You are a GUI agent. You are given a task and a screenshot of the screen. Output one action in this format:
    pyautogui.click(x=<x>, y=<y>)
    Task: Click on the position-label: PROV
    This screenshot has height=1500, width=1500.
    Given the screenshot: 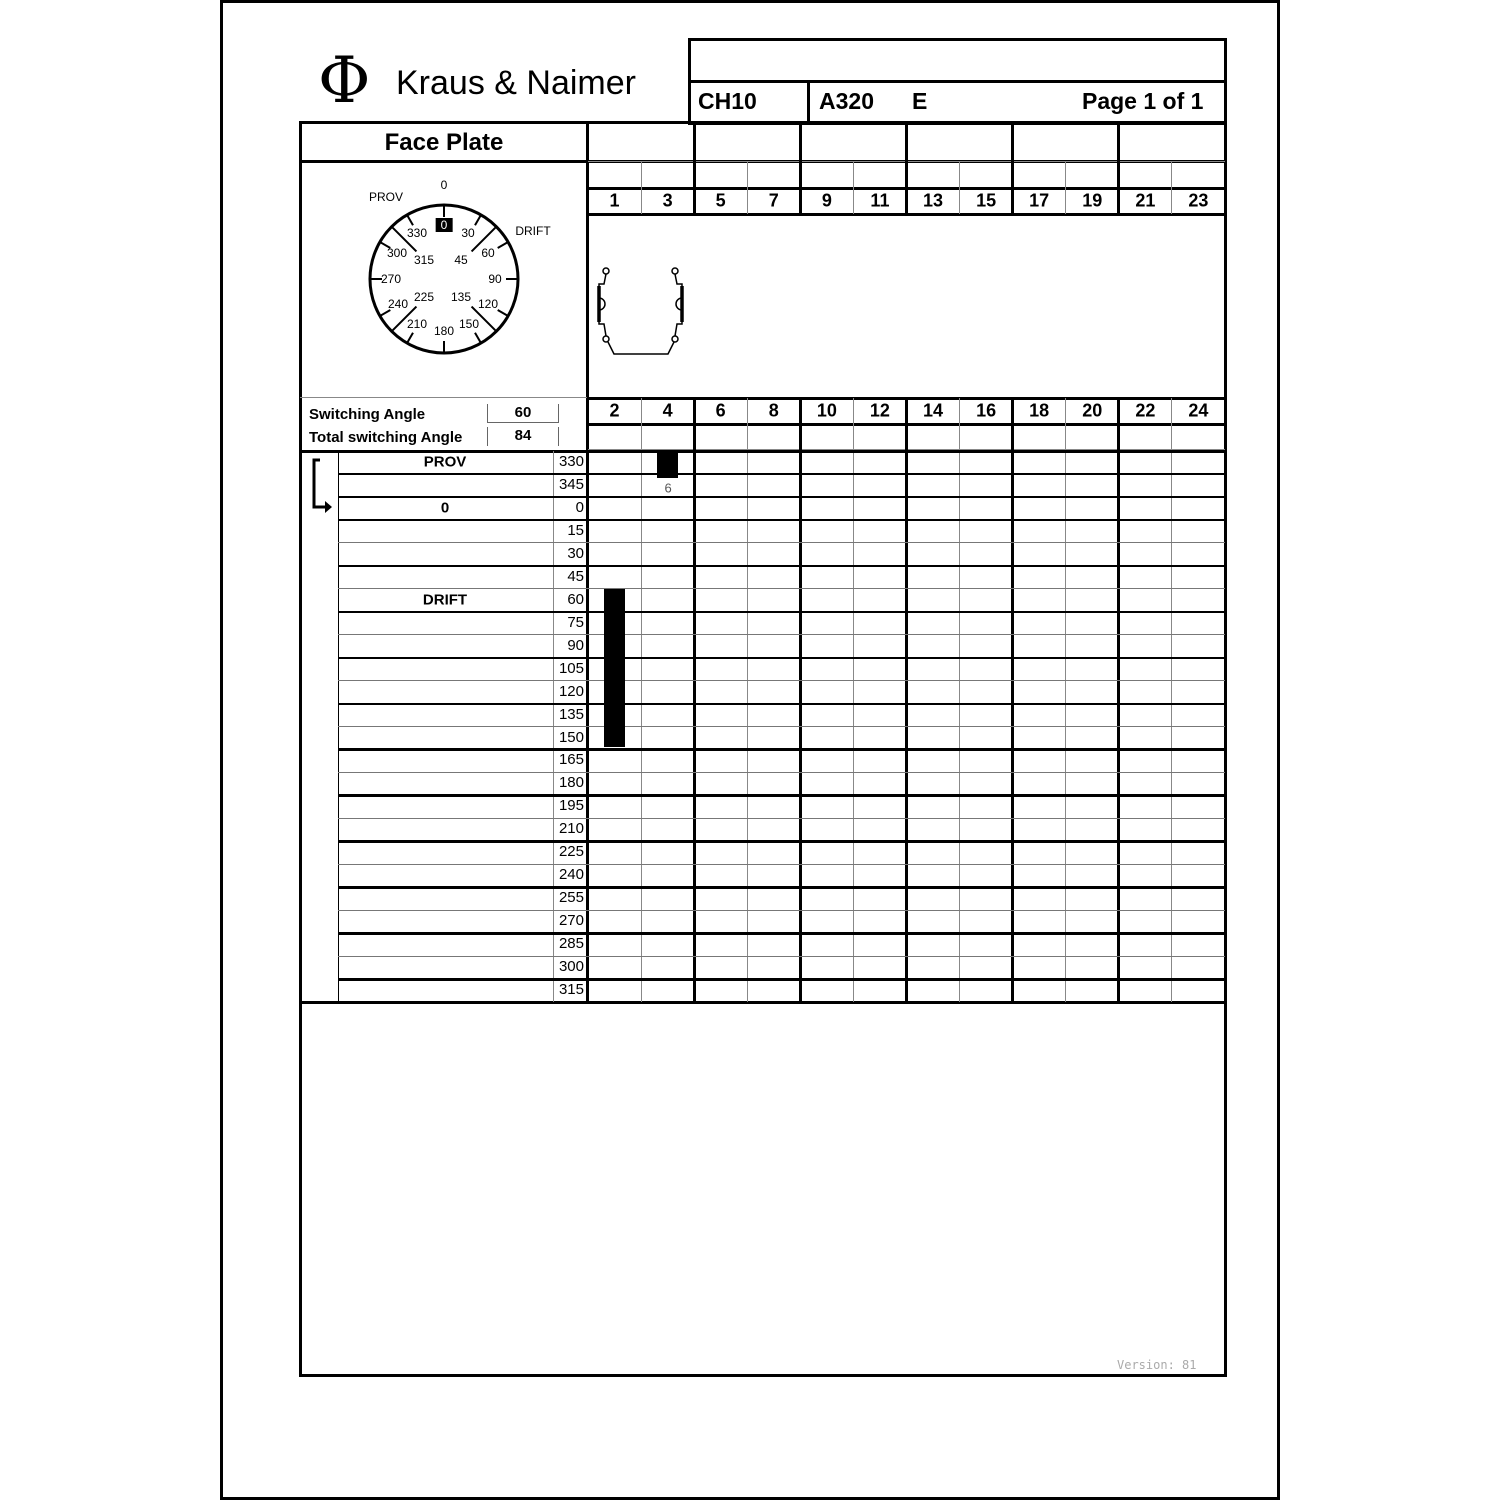 What is the action you would take?
    pyautogui.click(x=445, y=462)
    